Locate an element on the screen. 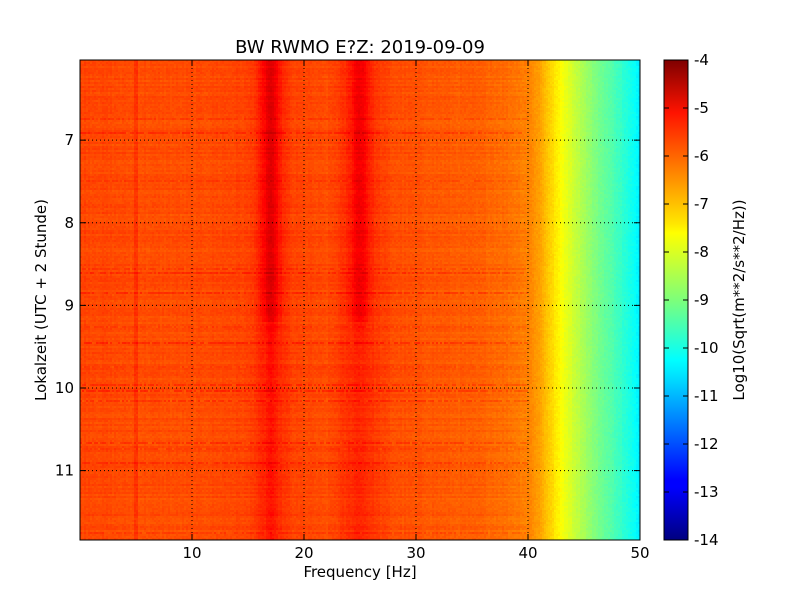 The height and width of the screenshot is (600, 800). colorbar-tick-label: -10 is located at coordinates (706, 348).